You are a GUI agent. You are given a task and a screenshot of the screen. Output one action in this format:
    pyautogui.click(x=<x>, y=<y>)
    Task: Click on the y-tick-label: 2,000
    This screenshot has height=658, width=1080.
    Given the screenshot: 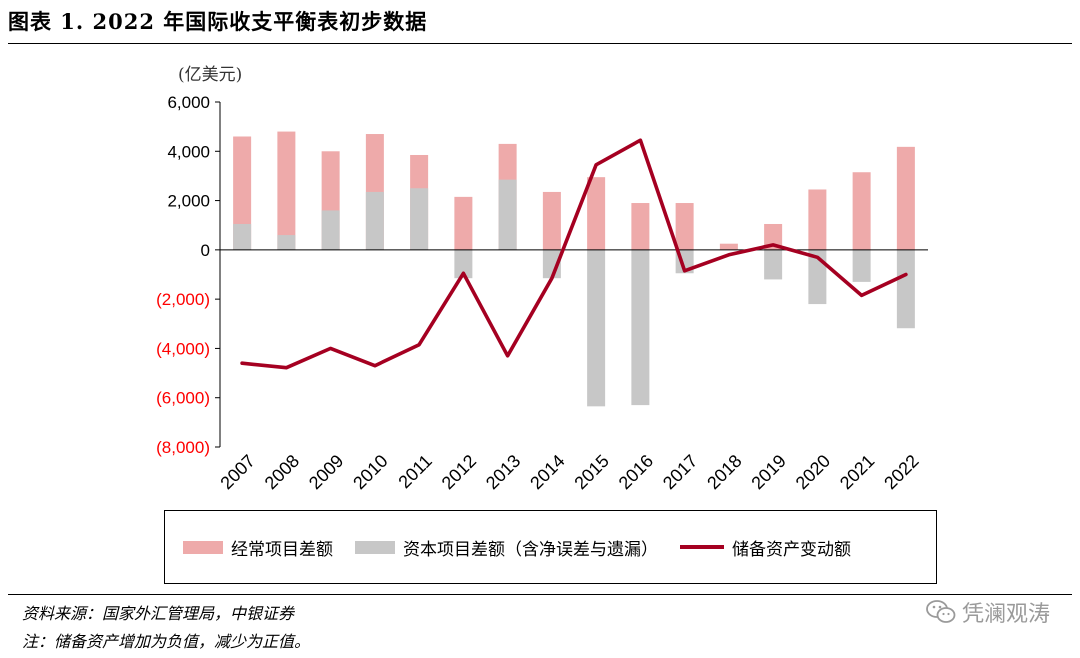 What is the action you would take?
    pyautogui.click(x=188, y=201)
    